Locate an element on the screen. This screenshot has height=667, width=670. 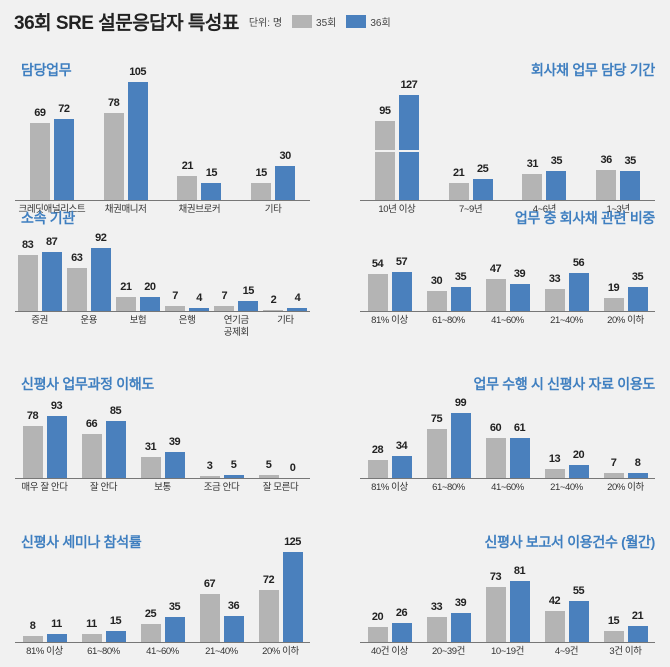
category-label: 20~39건 is located at coordinates (448, 651).